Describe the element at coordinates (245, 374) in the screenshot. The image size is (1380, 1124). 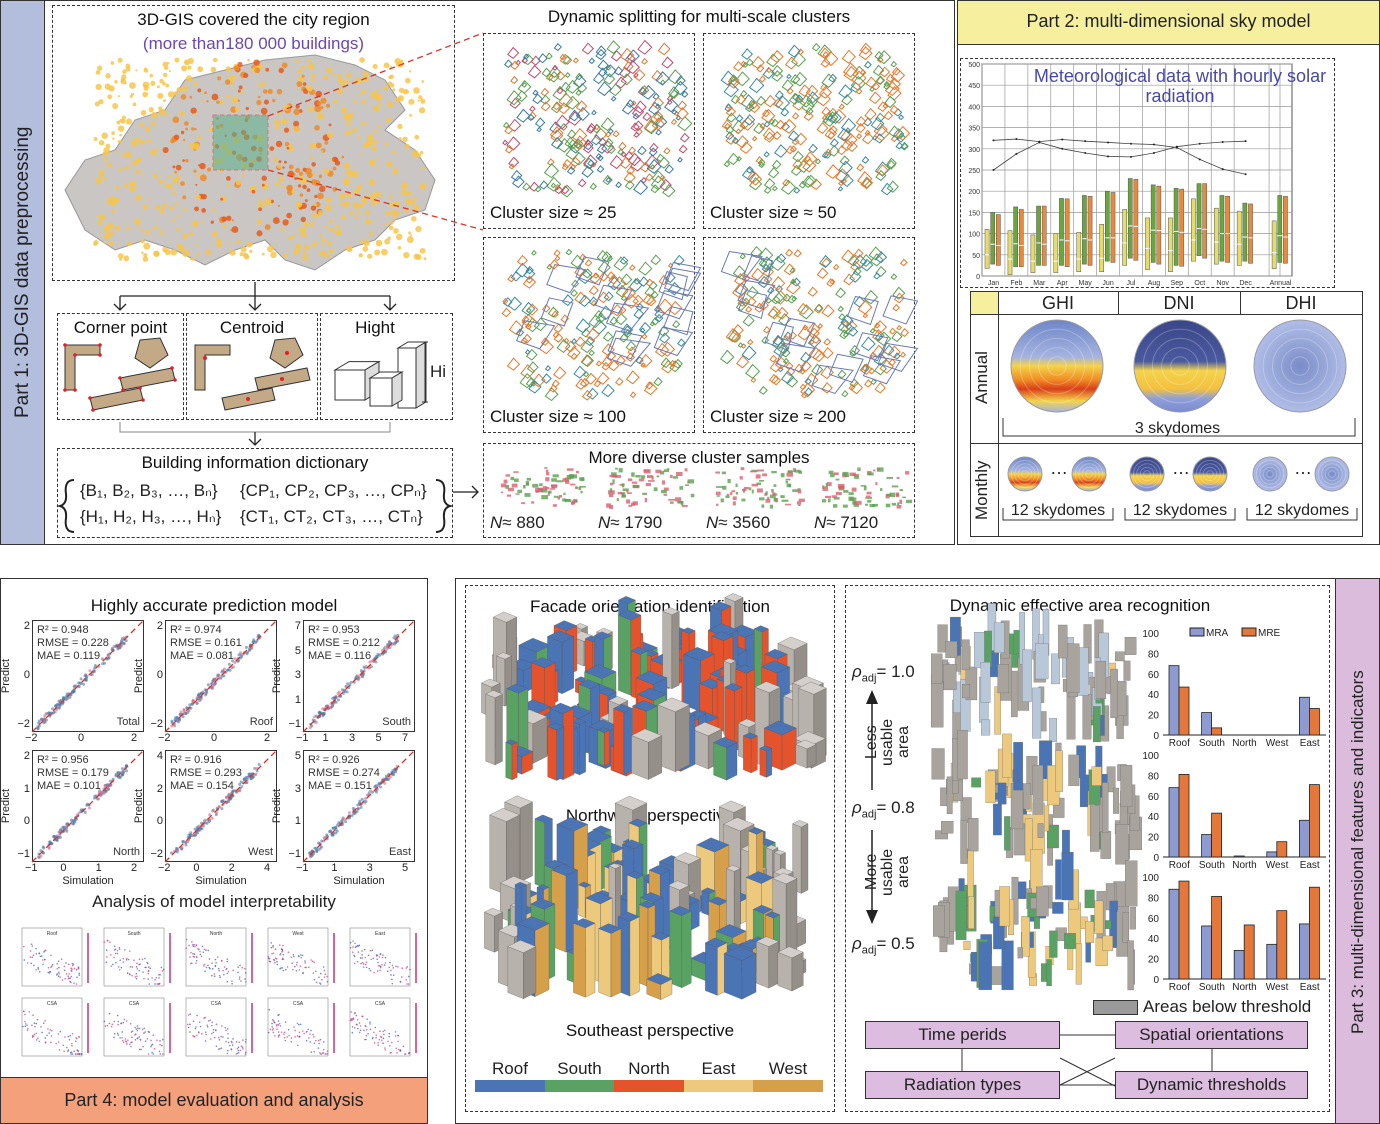
I see `feature-illustrations` at that location.